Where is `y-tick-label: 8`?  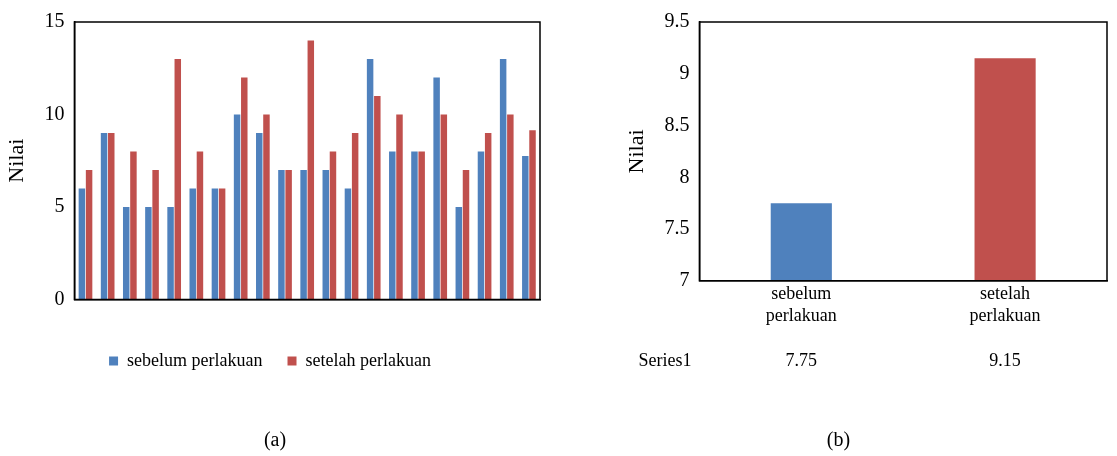
y-tick-label: 8 is located at coordinates (684, 175).